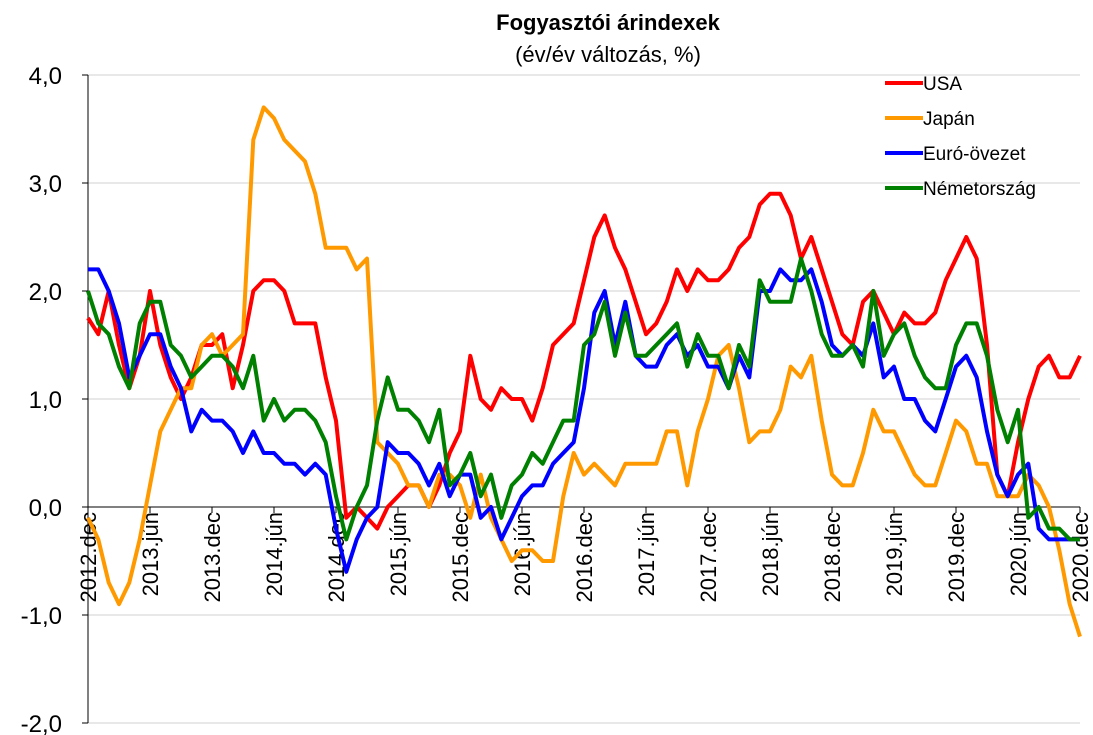 Image resolution: width=1093 pixels, height=735 pixels. What do you see at coordinates (770, 554) in the screenshot?
I see `x-tick-label: 2018.jún` at bounding box center [770, 554].